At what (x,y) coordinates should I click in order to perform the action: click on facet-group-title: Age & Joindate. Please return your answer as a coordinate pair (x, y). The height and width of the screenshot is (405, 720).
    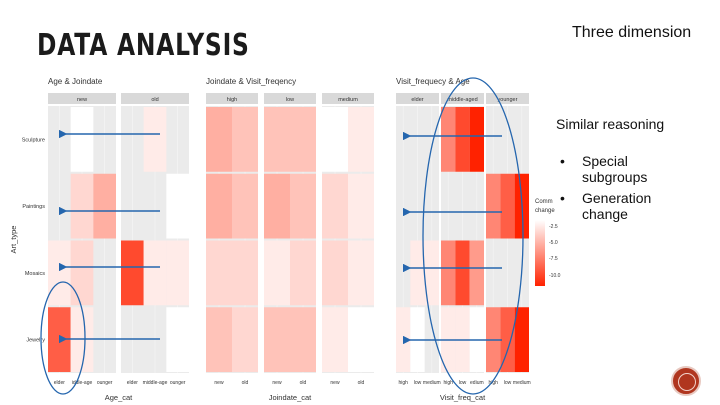
    Looking at the image, I should click on (75, 81).